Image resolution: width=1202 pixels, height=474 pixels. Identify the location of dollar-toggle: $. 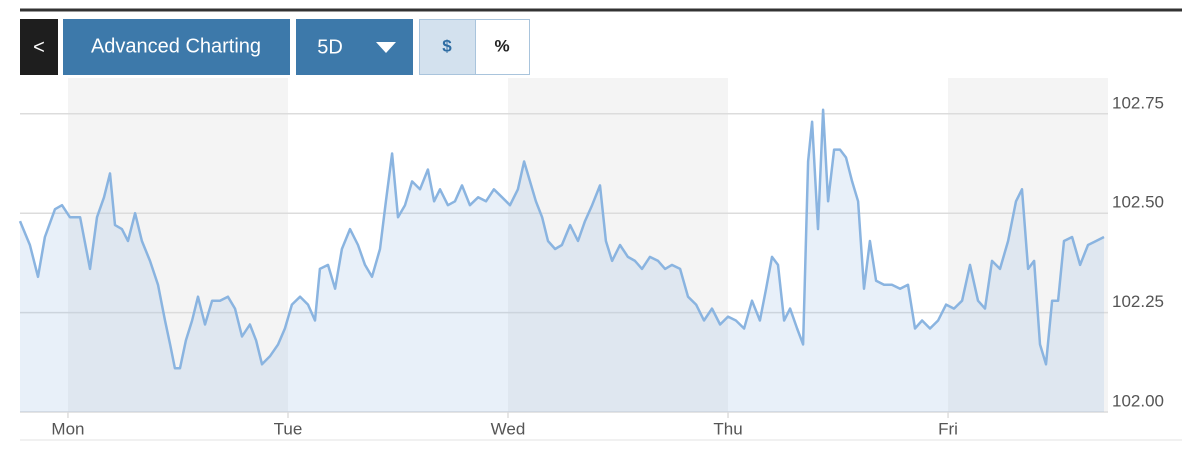
(447, 47).